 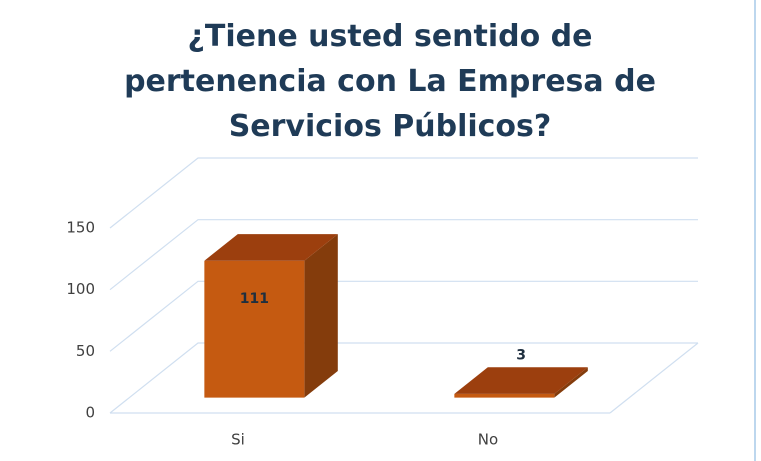 I want to click on y-tick-label: 0, so click(x=90, y=413).